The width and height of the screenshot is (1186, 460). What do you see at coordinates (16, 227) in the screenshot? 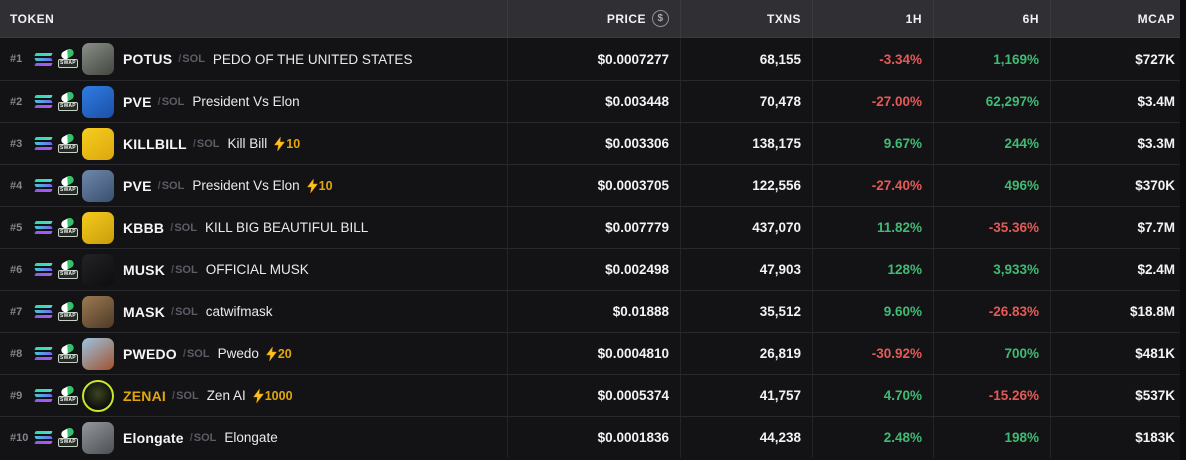
I see `rank-label: #5` at bounding box center [16, 227].